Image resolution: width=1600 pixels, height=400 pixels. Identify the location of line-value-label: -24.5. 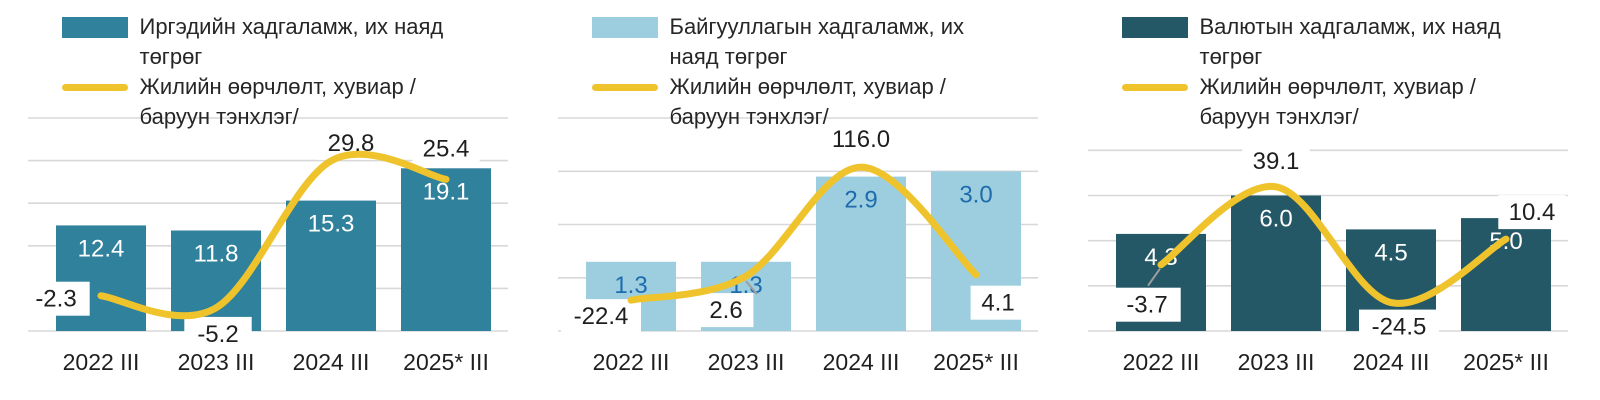
(1399, 327).